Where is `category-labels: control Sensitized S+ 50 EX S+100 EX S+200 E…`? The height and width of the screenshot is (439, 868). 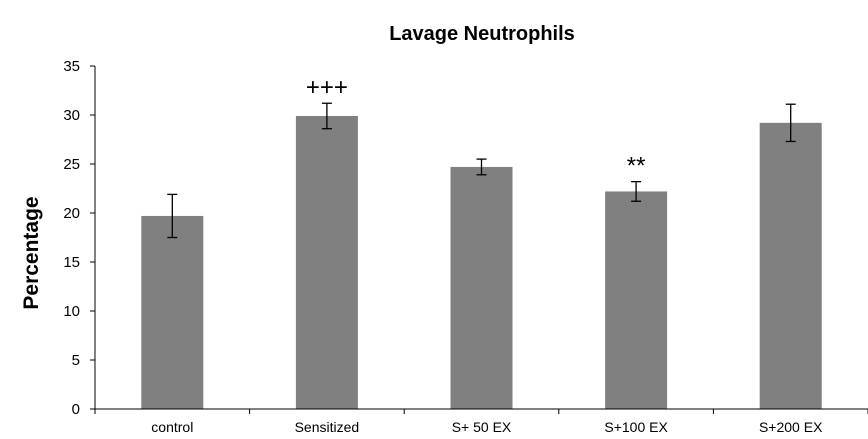 category-labels: control Sensitized S+ 50 EX S+100 EX S+200 E… is located at coordinates (481, 422).